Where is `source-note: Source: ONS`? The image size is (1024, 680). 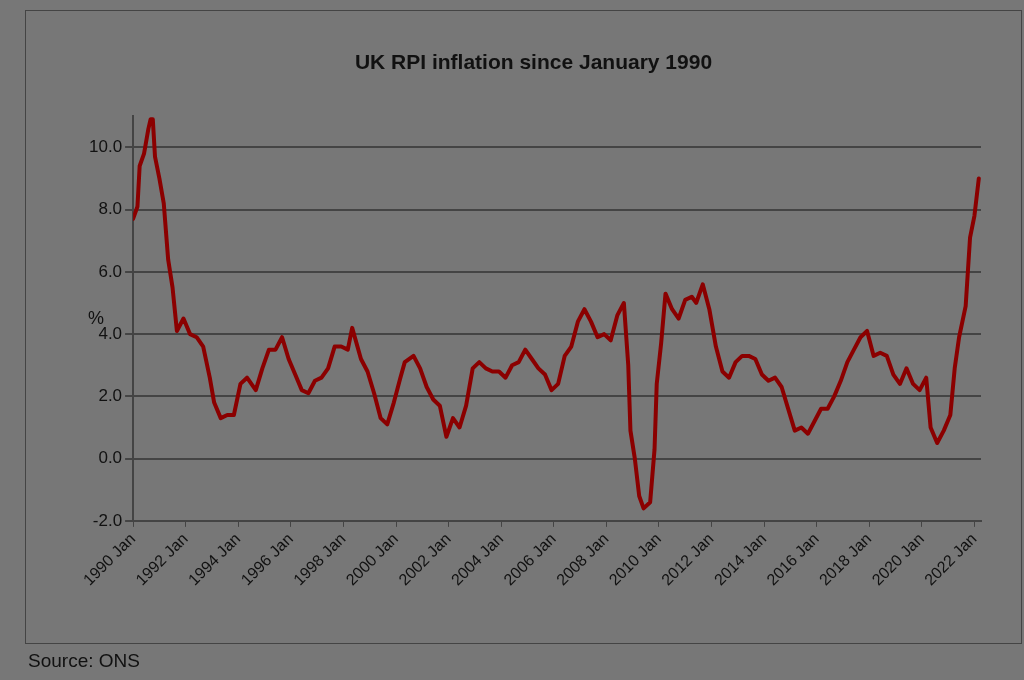
source-note: Source: ONS is located at coordinates (84, 661).